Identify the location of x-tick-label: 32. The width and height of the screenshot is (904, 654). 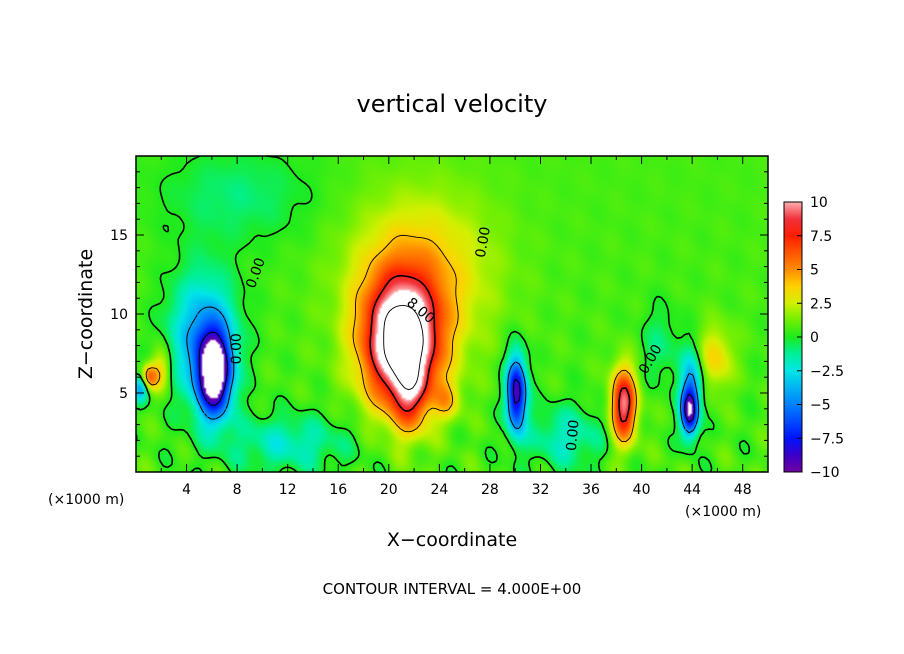
(541, 490).